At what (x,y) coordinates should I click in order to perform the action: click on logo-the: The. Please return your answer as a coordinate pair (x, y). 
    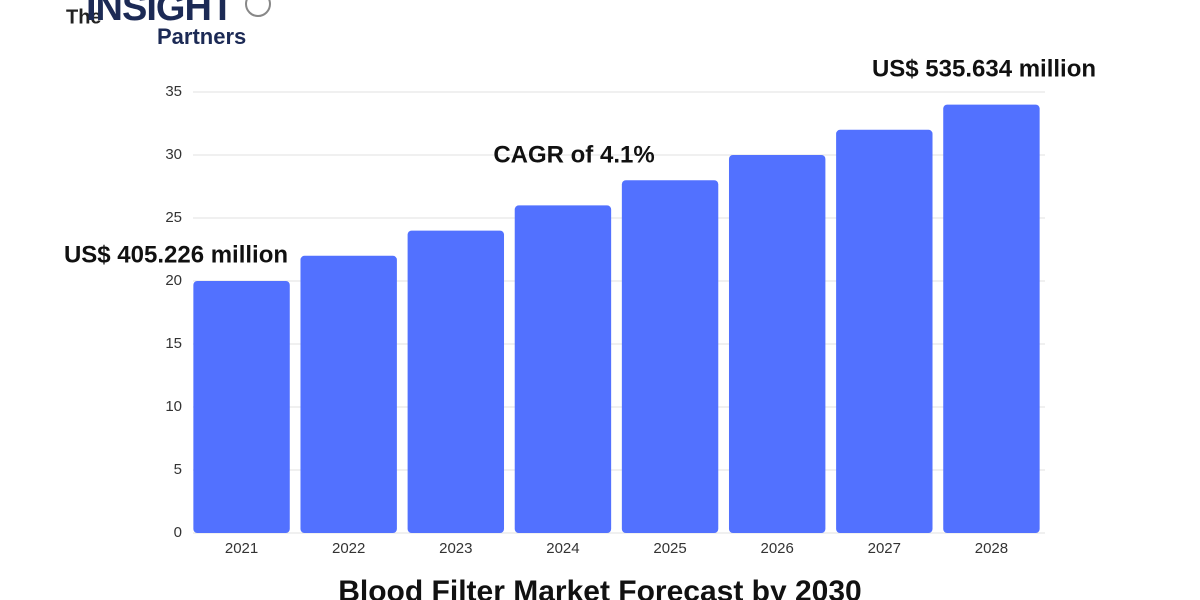
    Looking at the image, I should click on (84, 17).